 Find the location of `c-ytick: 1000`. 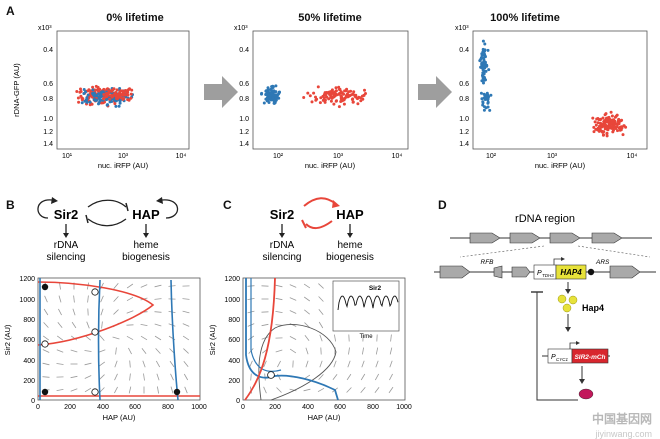

c-ytick: 1000 is located at coordinates (232, 300).